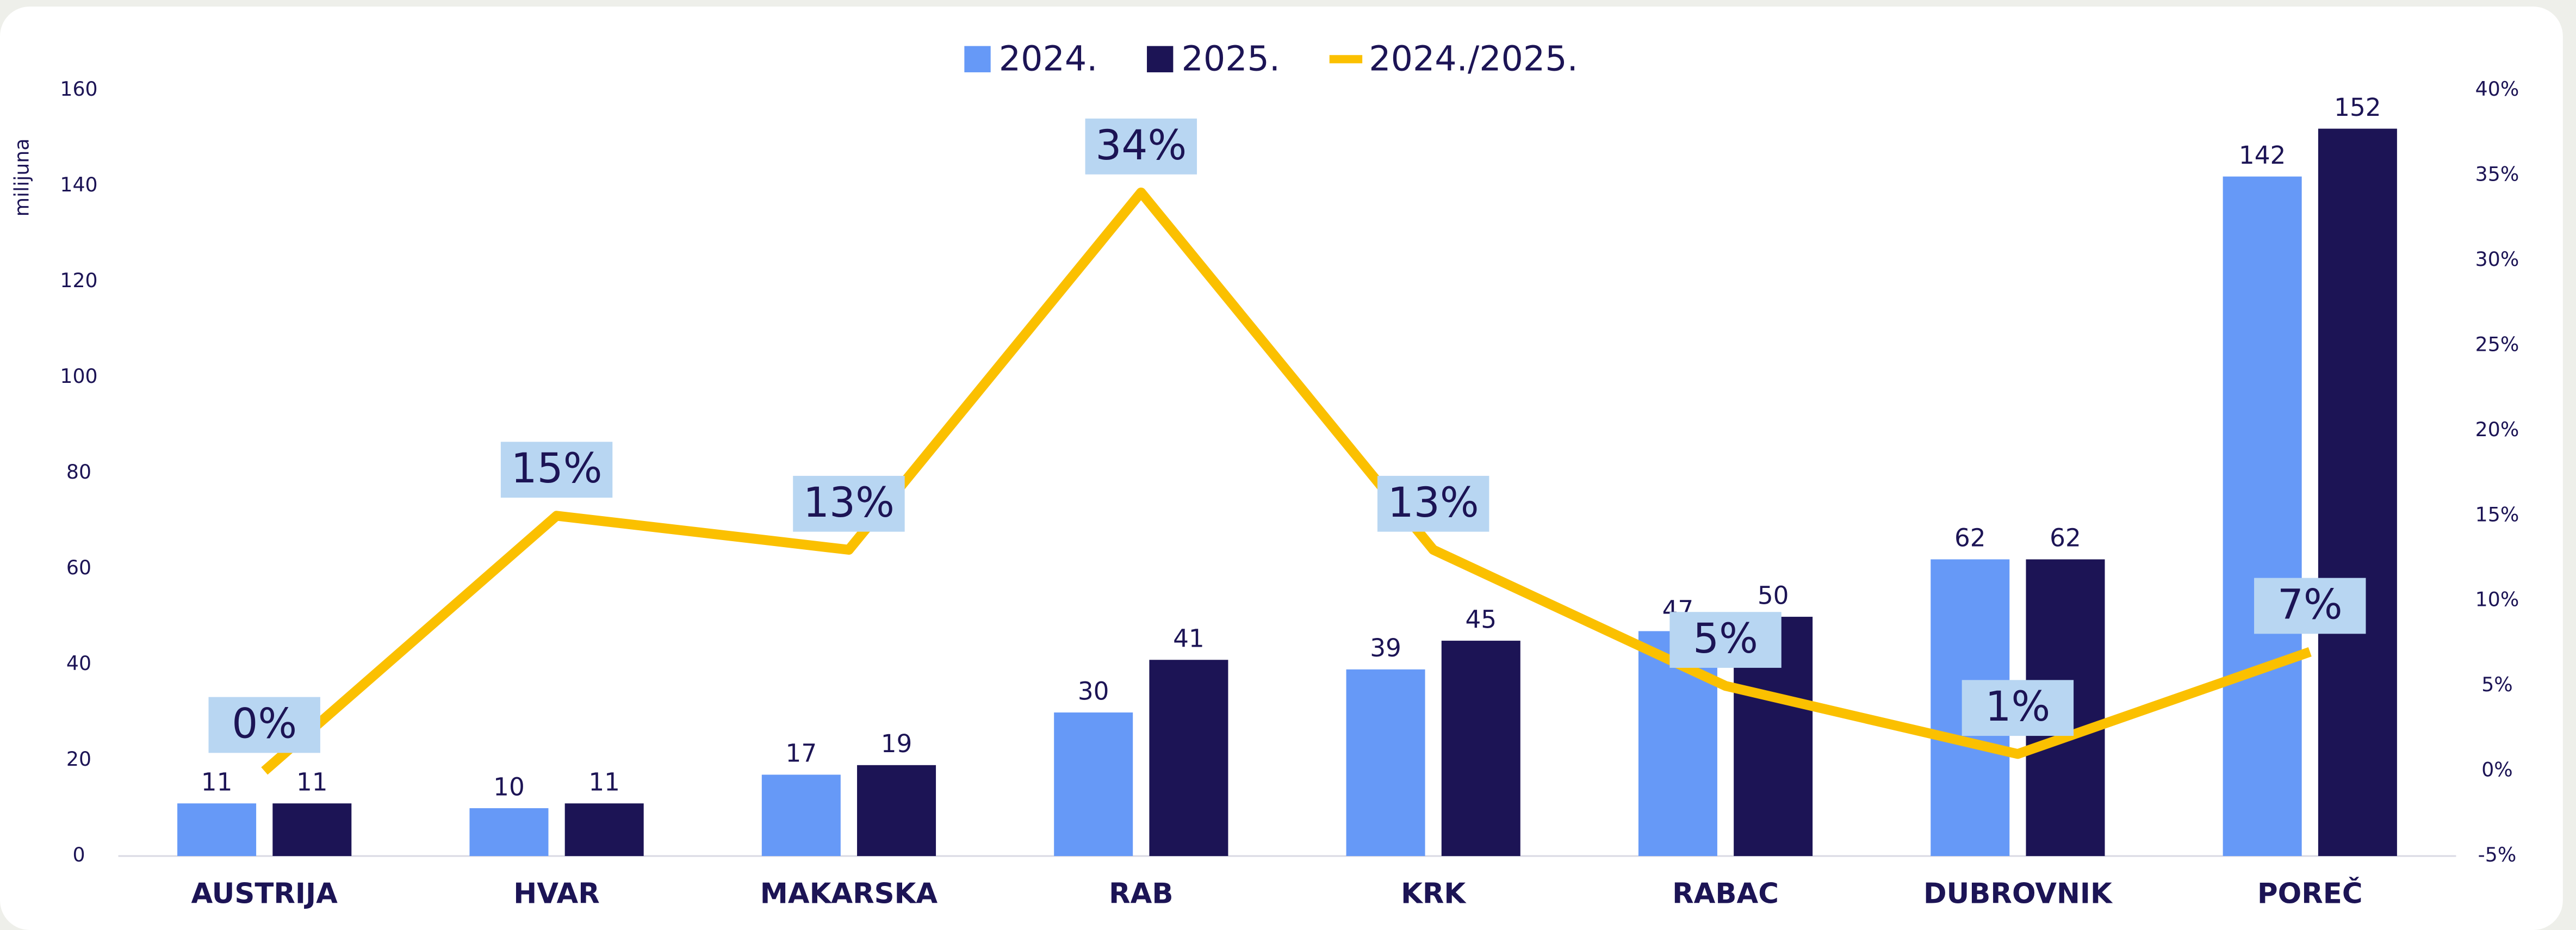  What do you see at coordinates (79, 471) in the screenshot?
I see `y-tick-label: 80` at bounding box center [79, 471].